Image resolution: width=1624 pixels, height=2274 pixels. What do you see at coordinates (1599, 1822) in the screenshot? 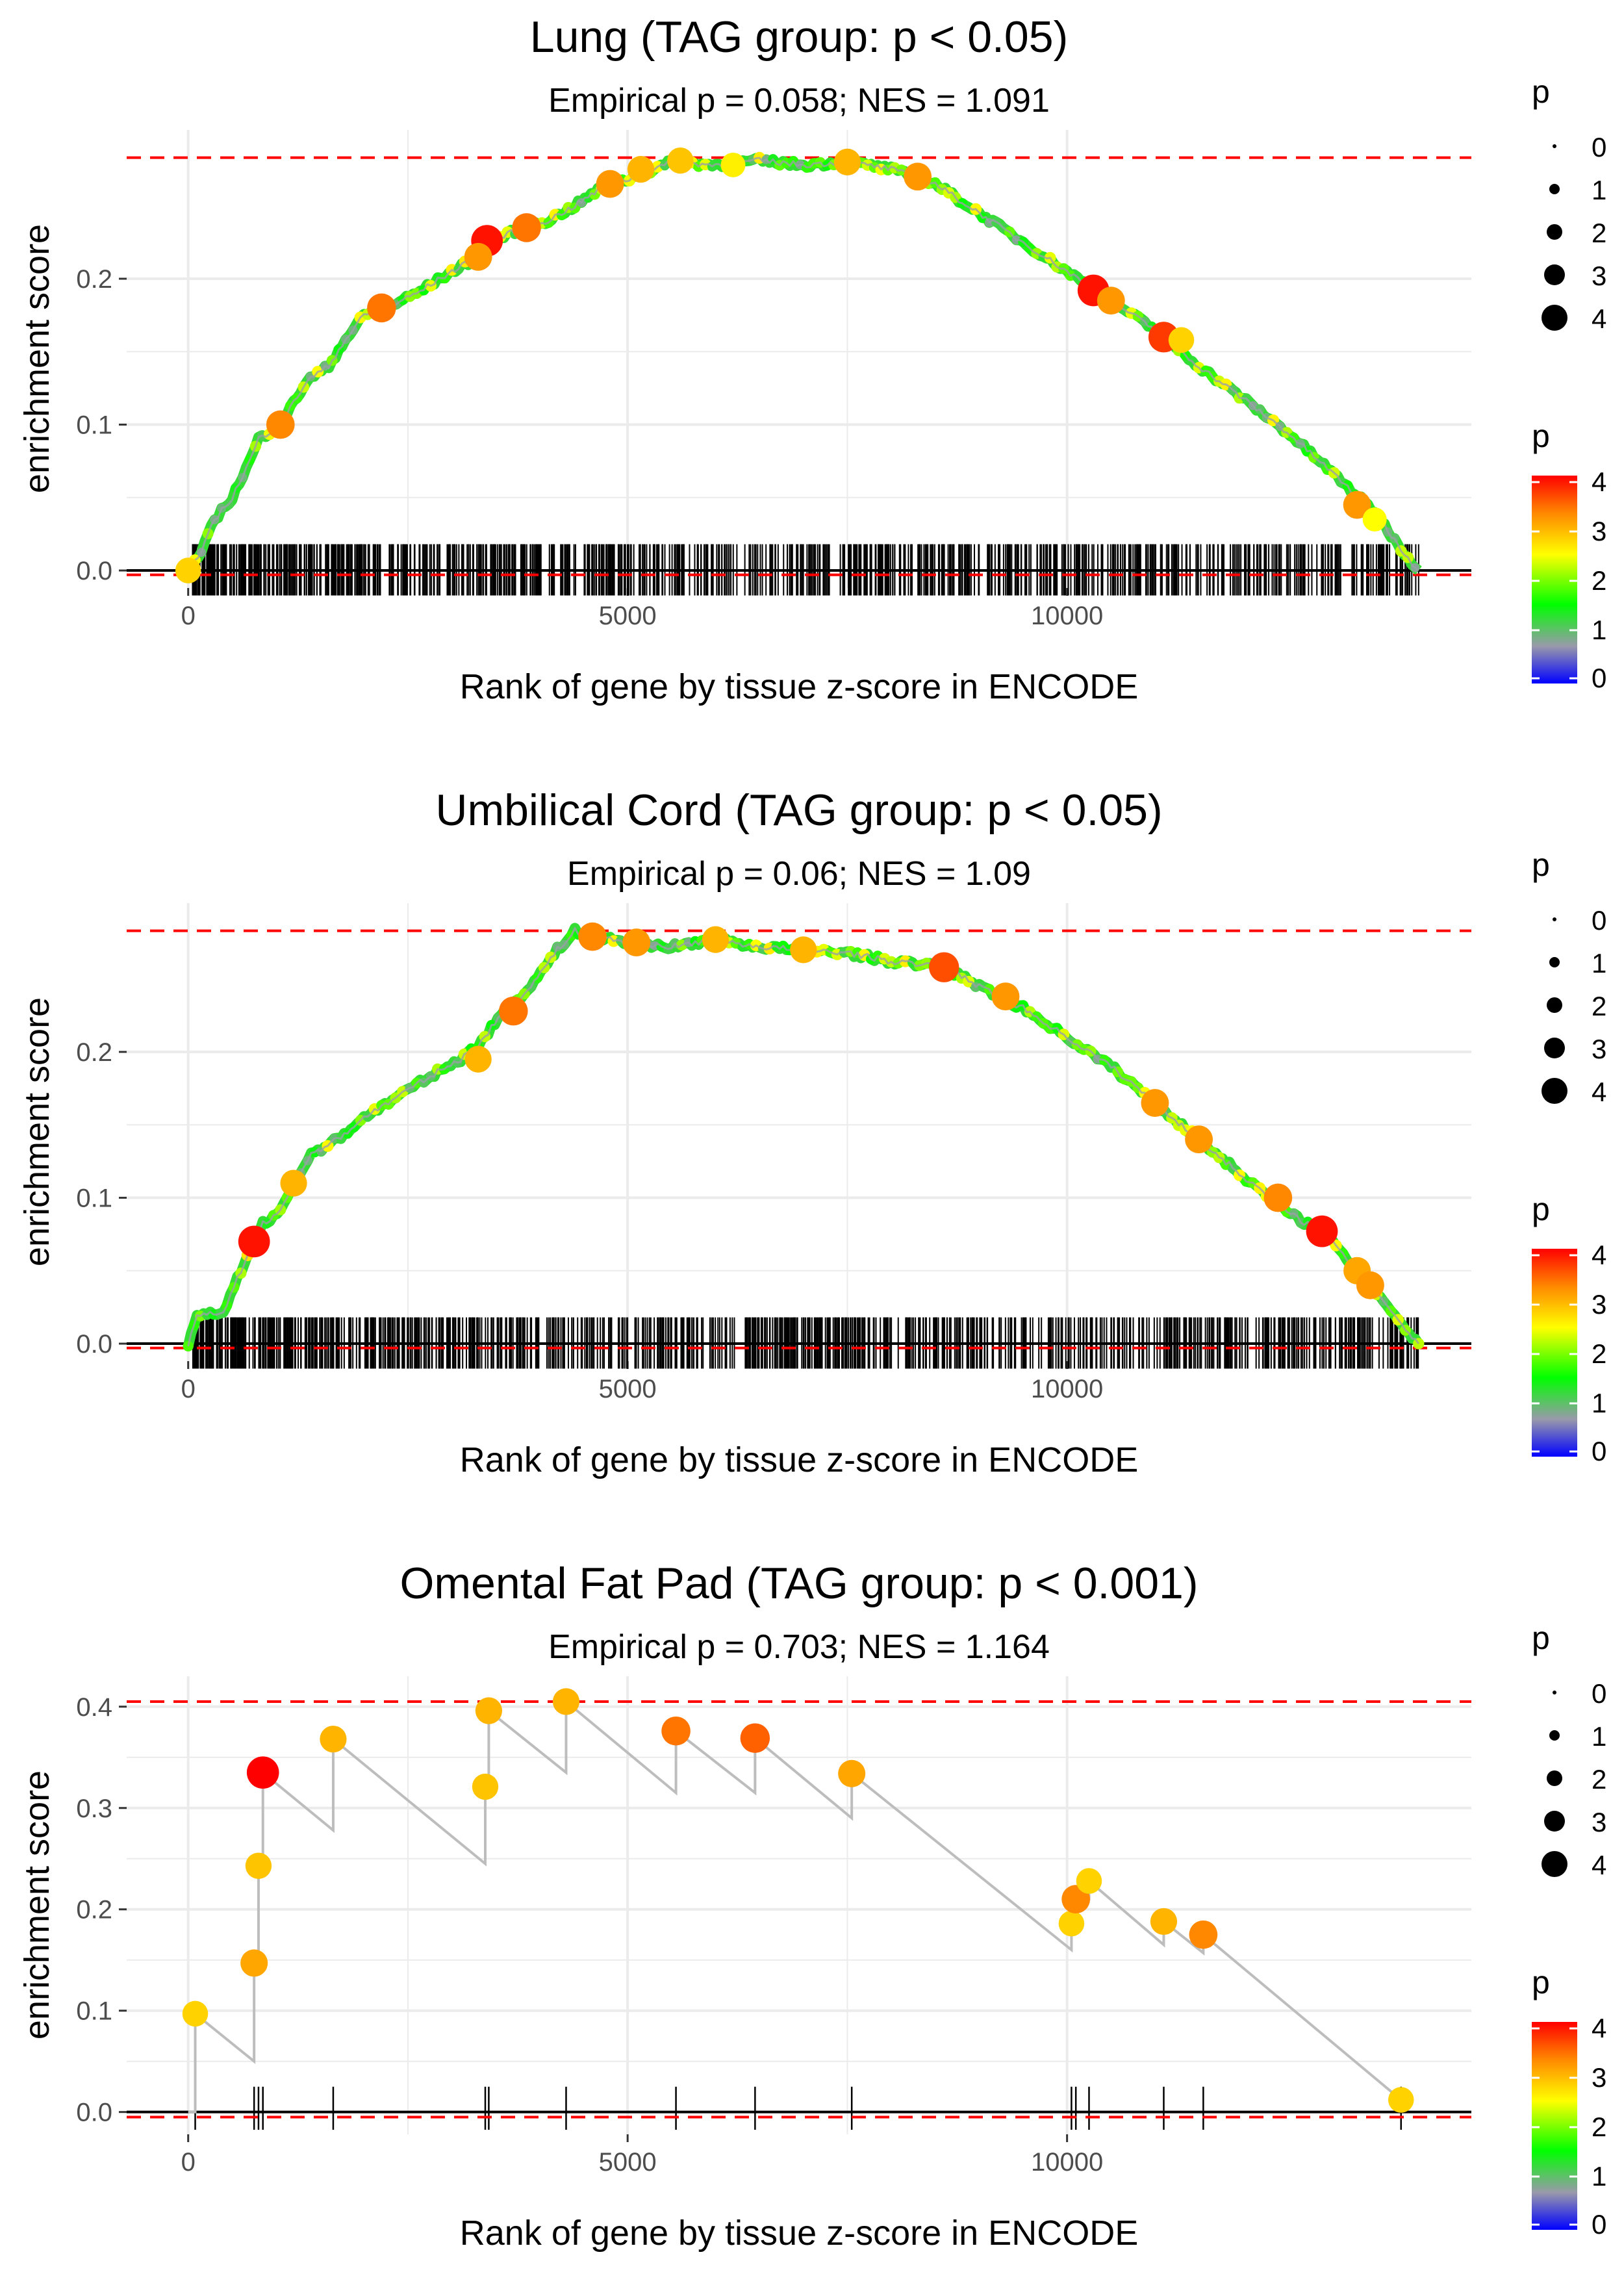
I see `size-legend-label: 3` at bounding box center [1599, 1822].